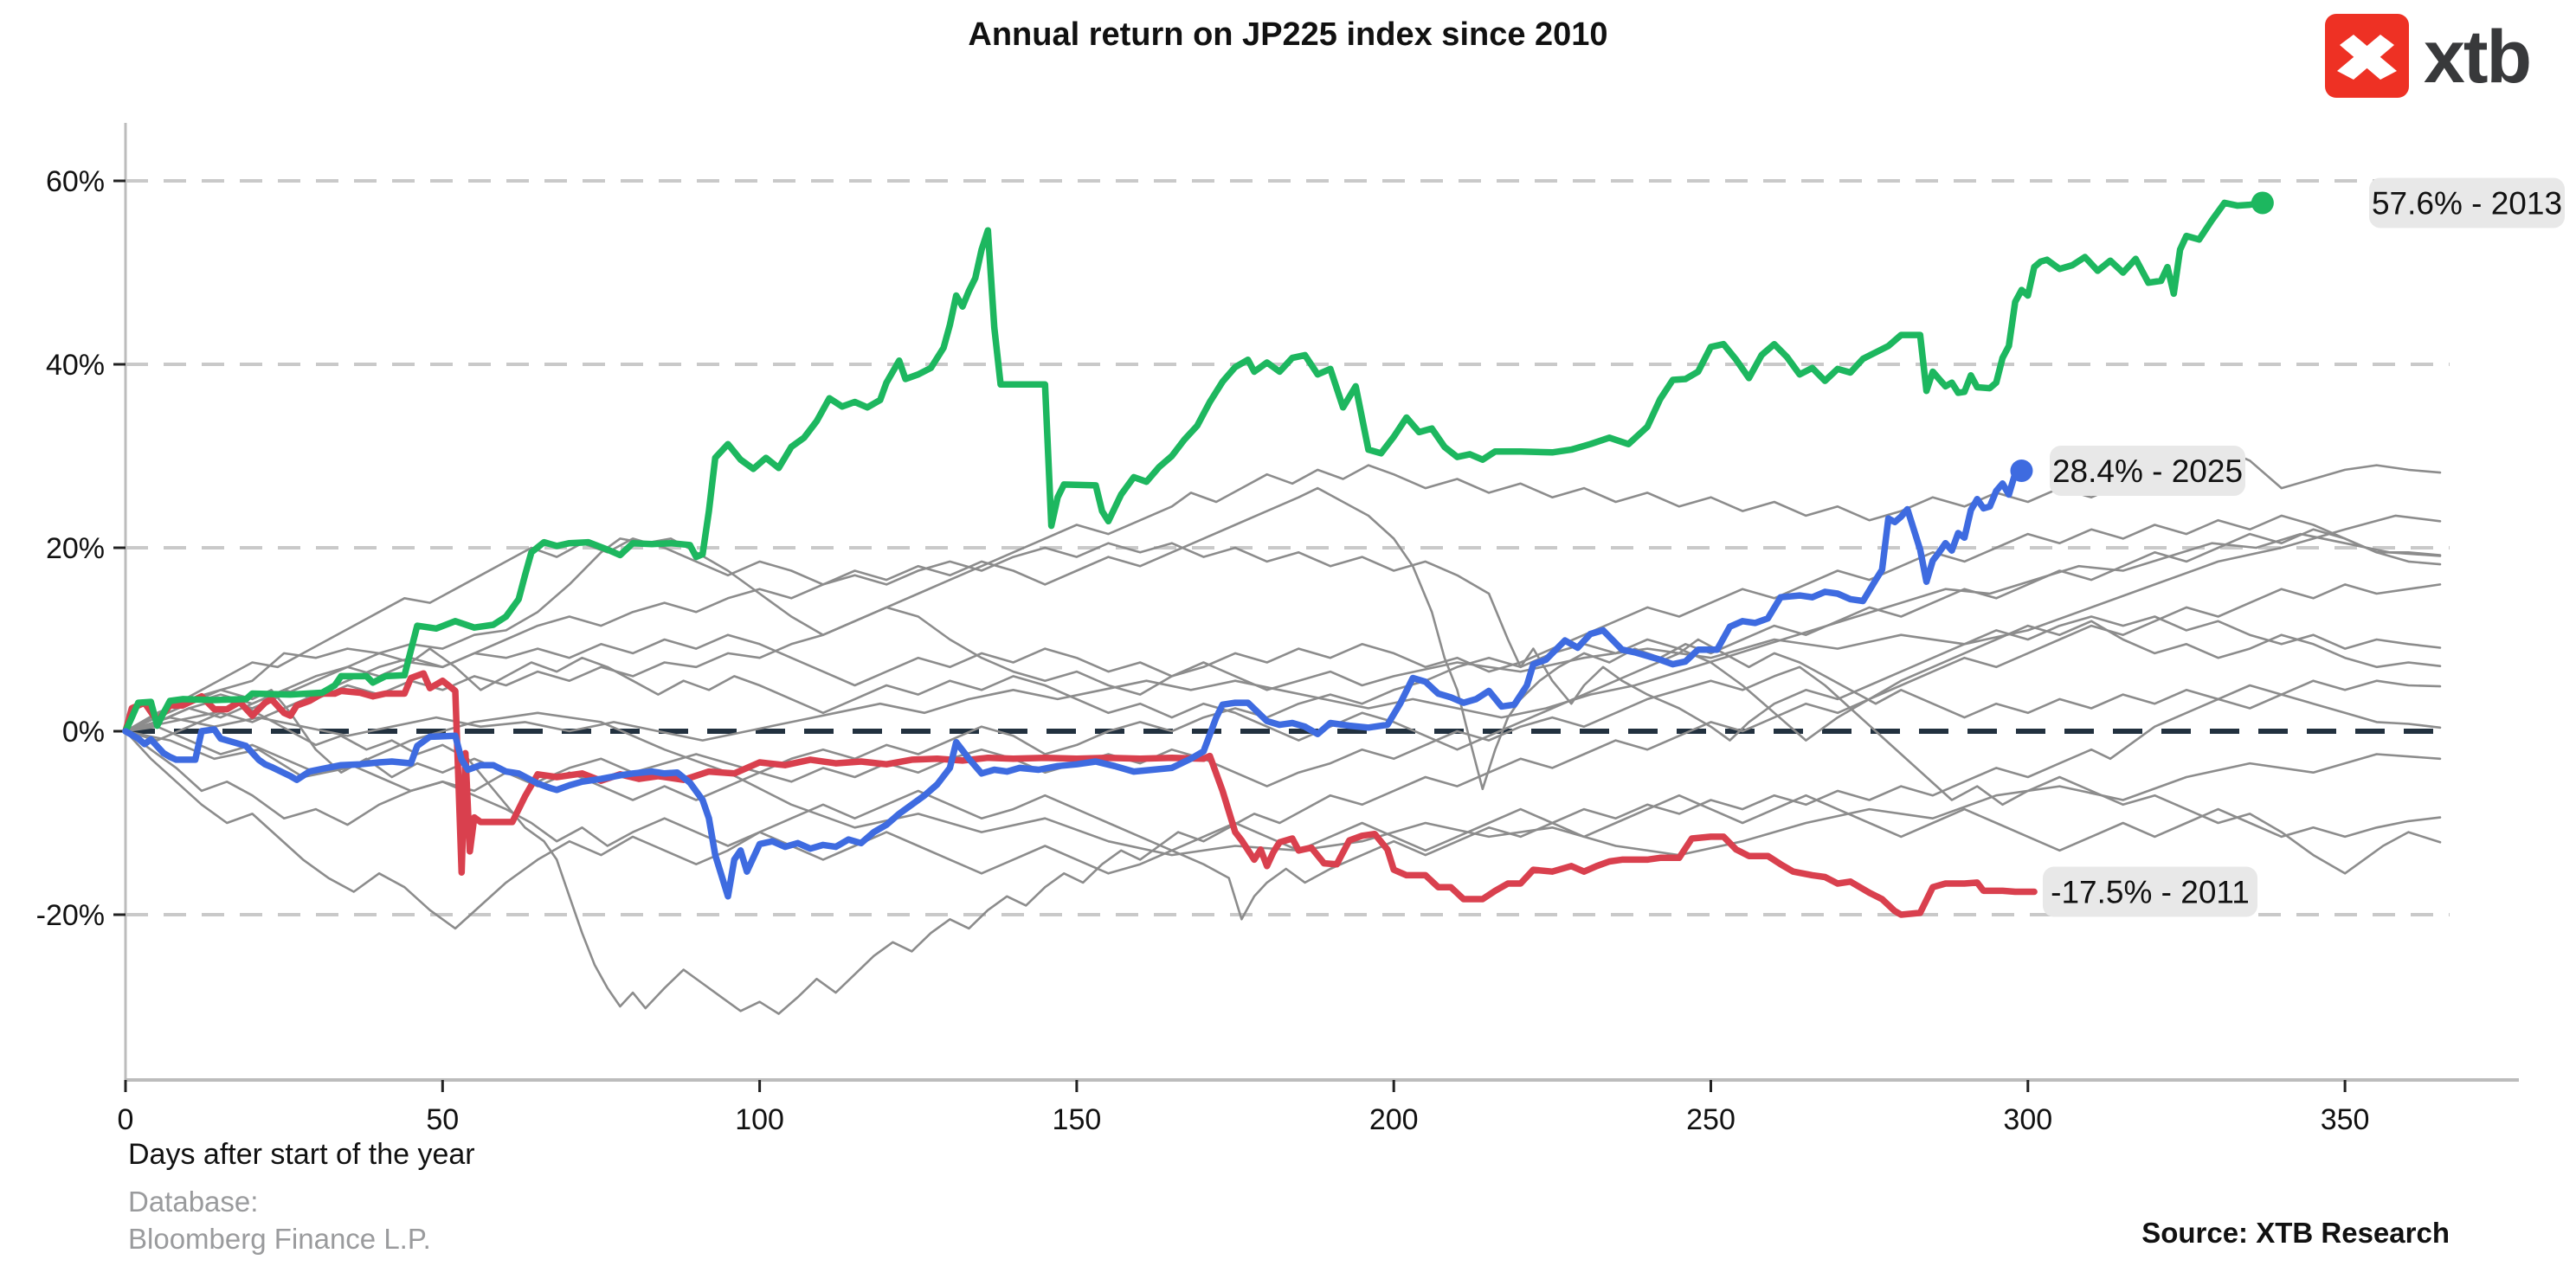 The image size is (2576, 1279). Describe the element at coordinates (279, 1239) in the screenshot. I see `footer-database-name: Bloomberg Finance L.P.` at that location.